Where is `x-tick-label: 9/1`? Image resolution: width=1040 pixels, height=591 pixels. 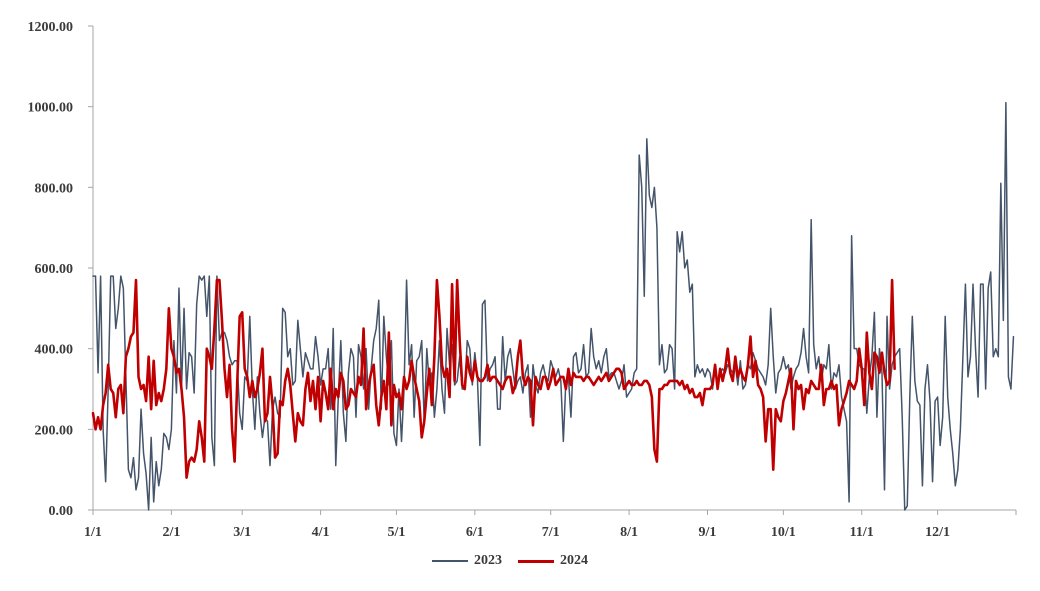
x-tick-label: 9/1 is located at coordinates (708, 532).